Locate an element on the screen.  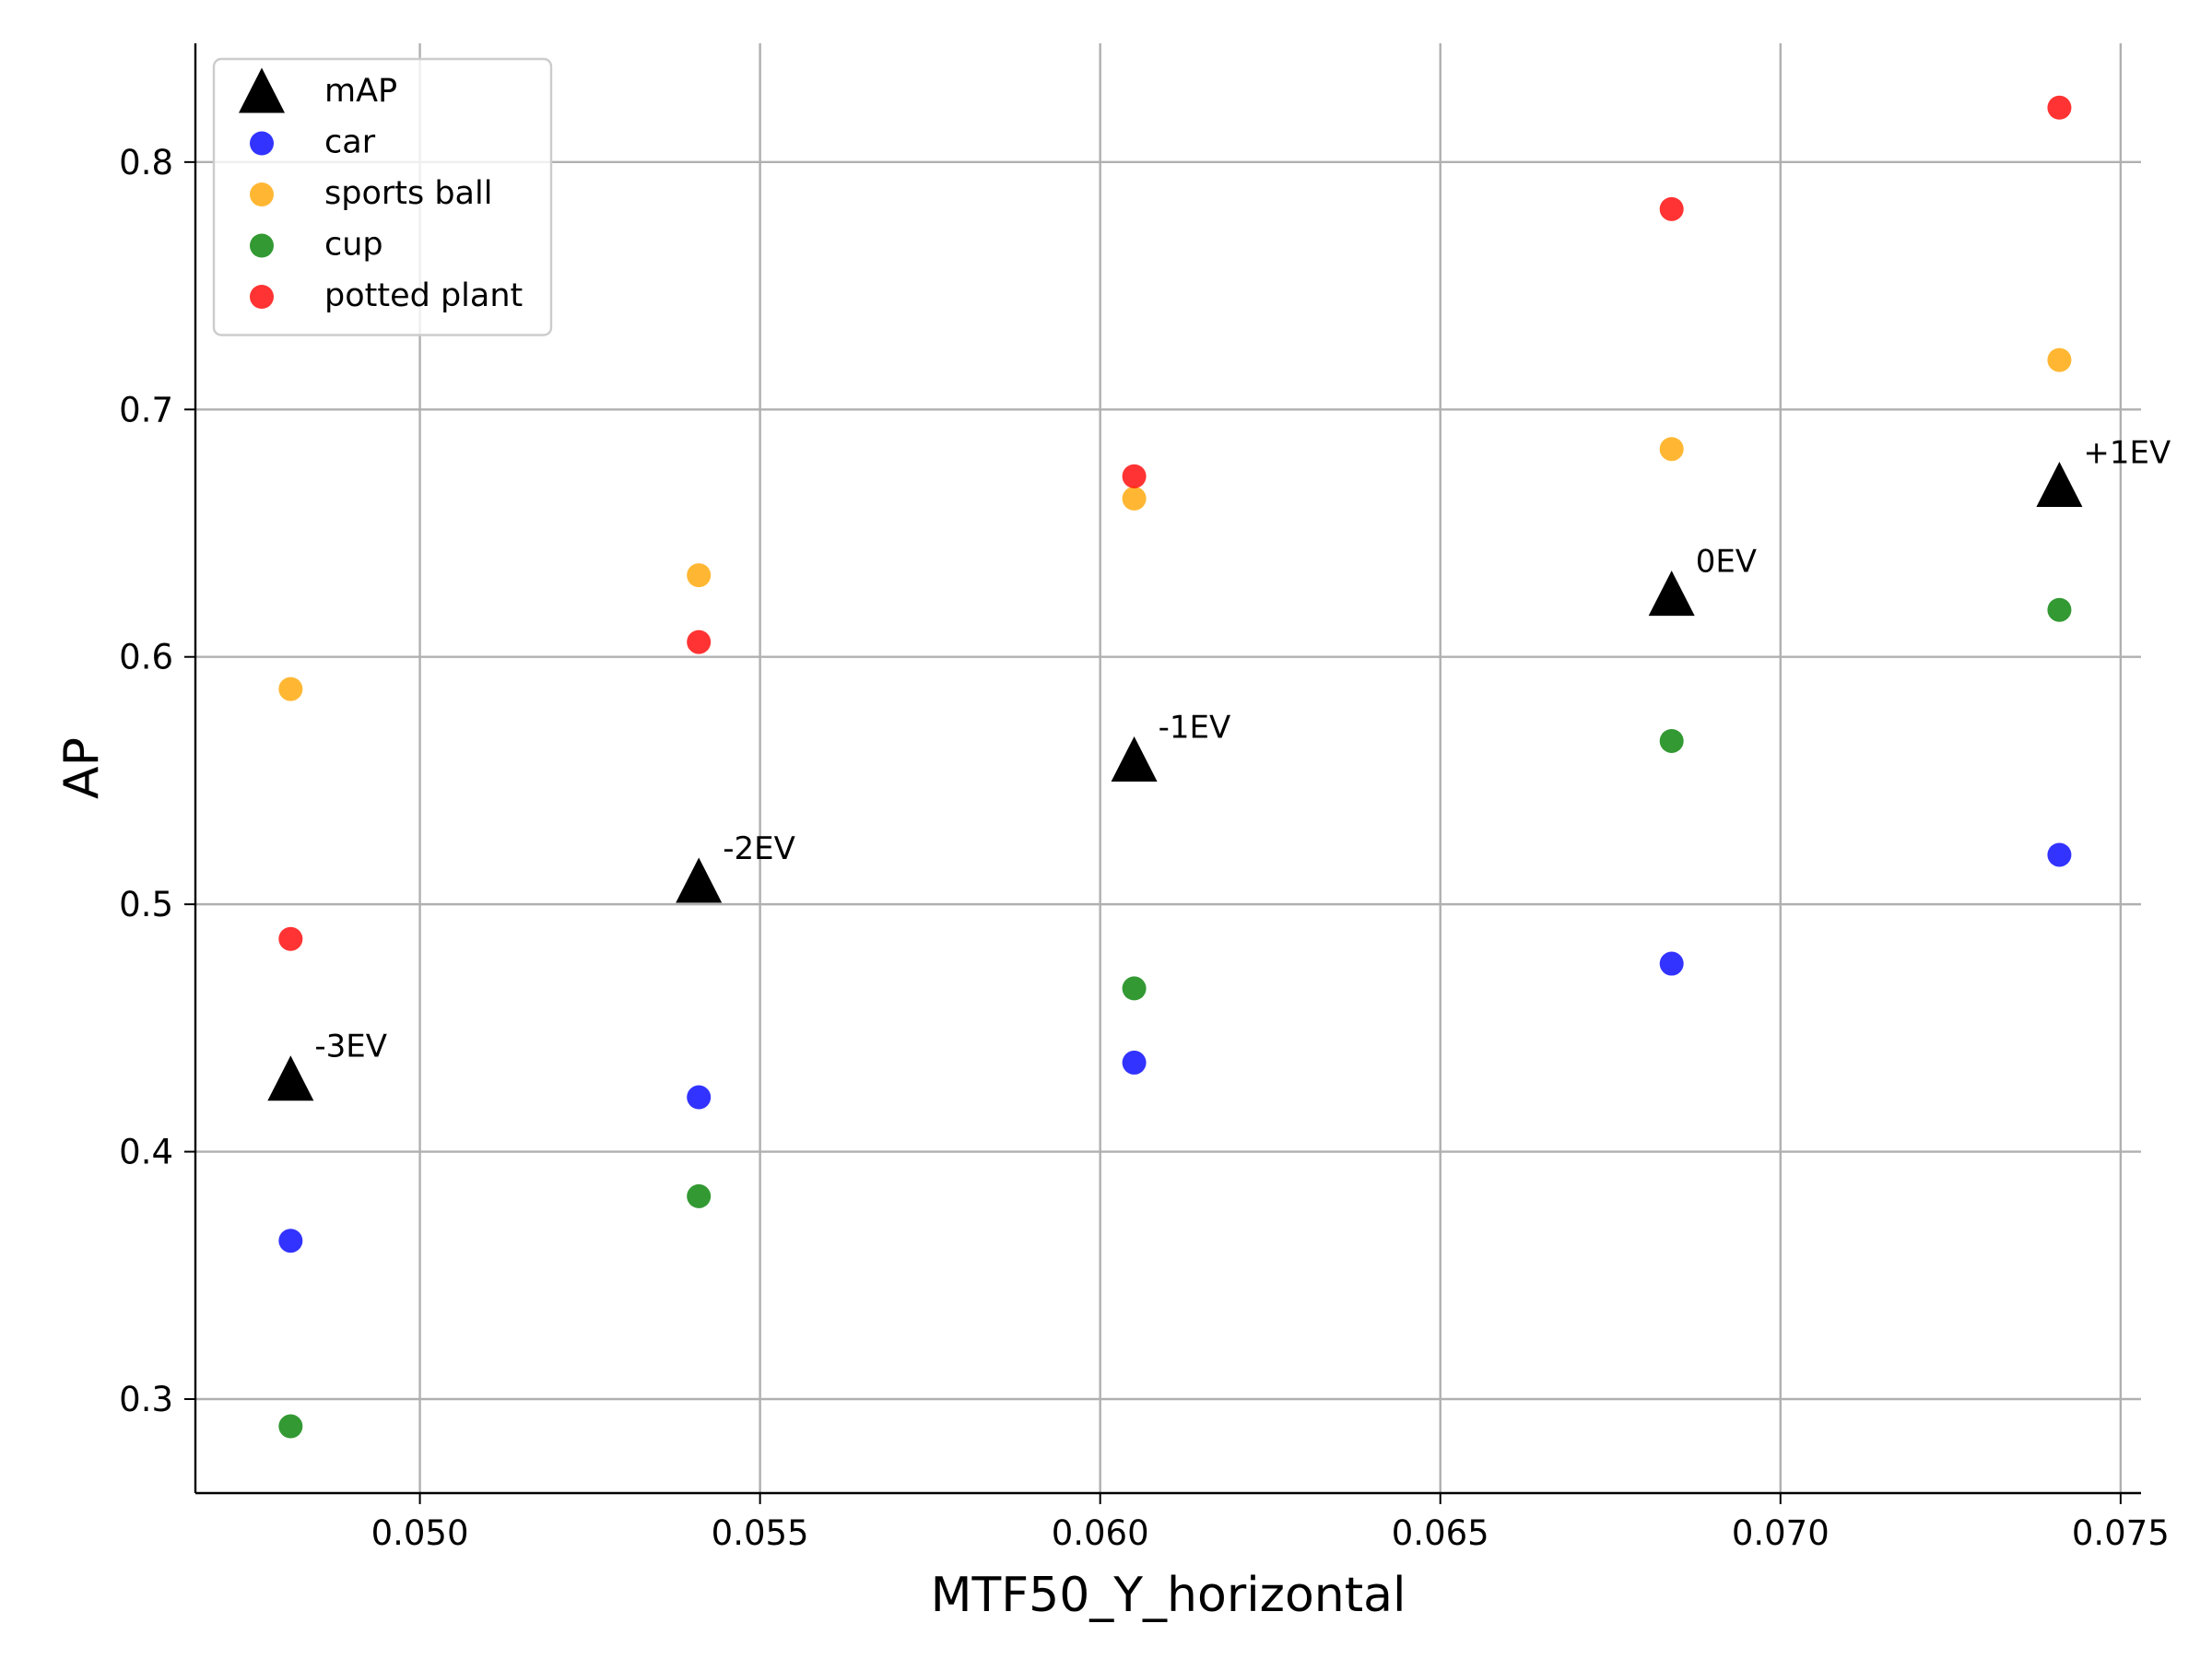
point-annotation: -1EV is located at coordinates (1195, 727).